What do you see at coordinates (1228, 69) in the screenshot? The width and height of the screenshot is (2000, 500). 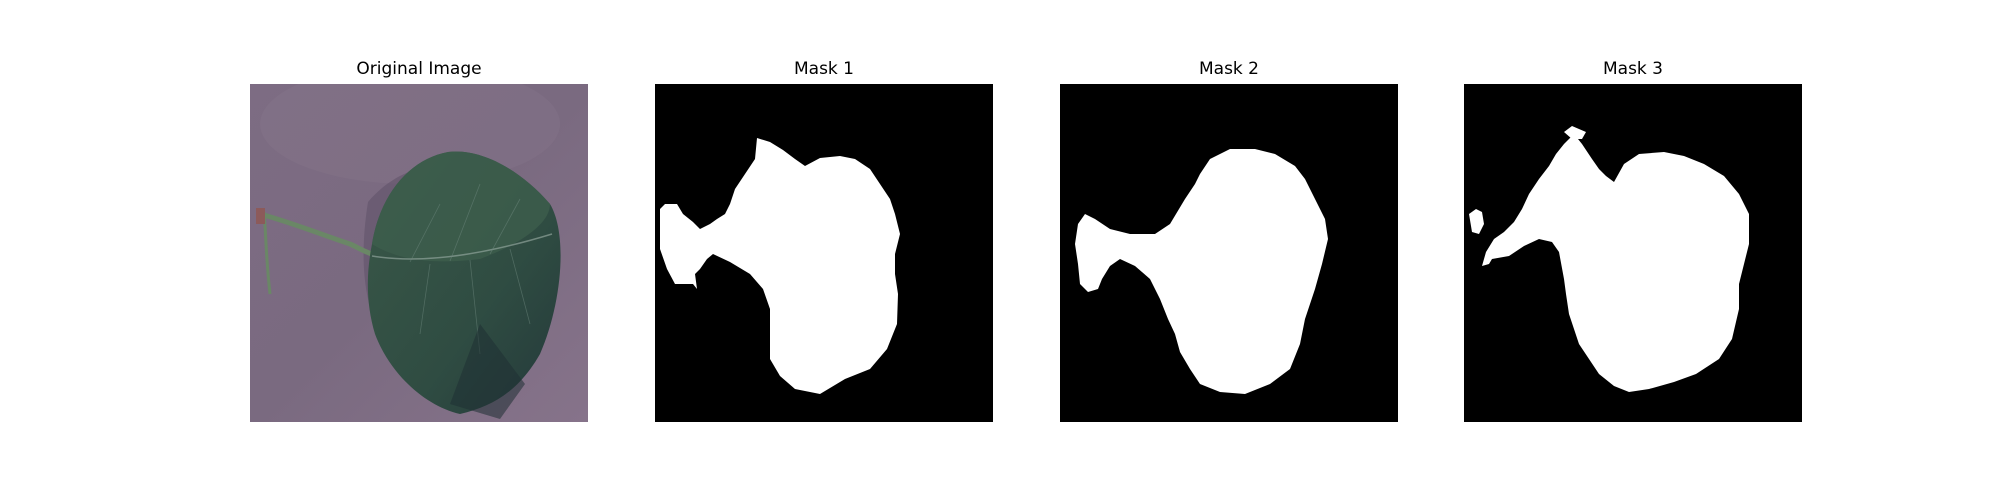 I see `mask-2-title: Mask 2` at bounding box center [1228, 69].